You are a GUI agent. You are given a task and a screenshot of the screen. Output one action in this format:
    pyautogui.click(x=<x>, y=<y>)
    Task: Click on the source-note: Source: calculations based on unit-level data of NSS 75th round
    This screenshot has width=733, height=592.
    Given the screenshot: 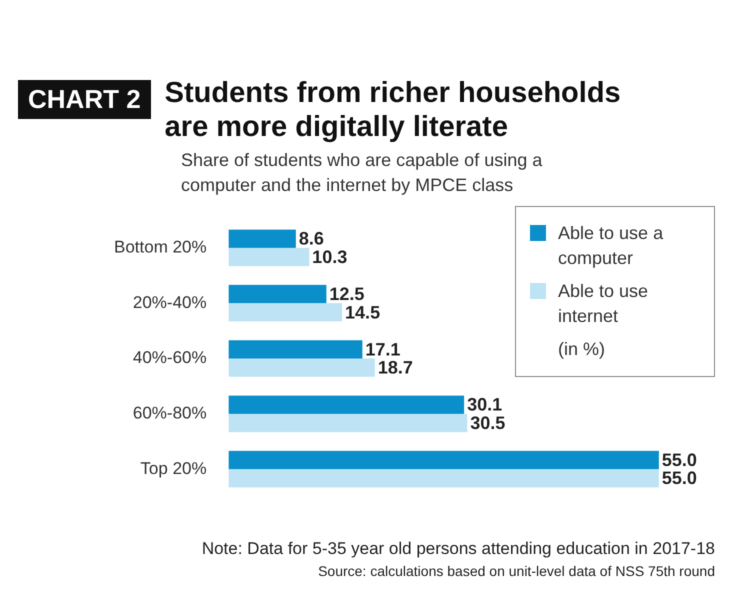 What is the action you would take?
    pyautogui.click(x=516, y=571)
    